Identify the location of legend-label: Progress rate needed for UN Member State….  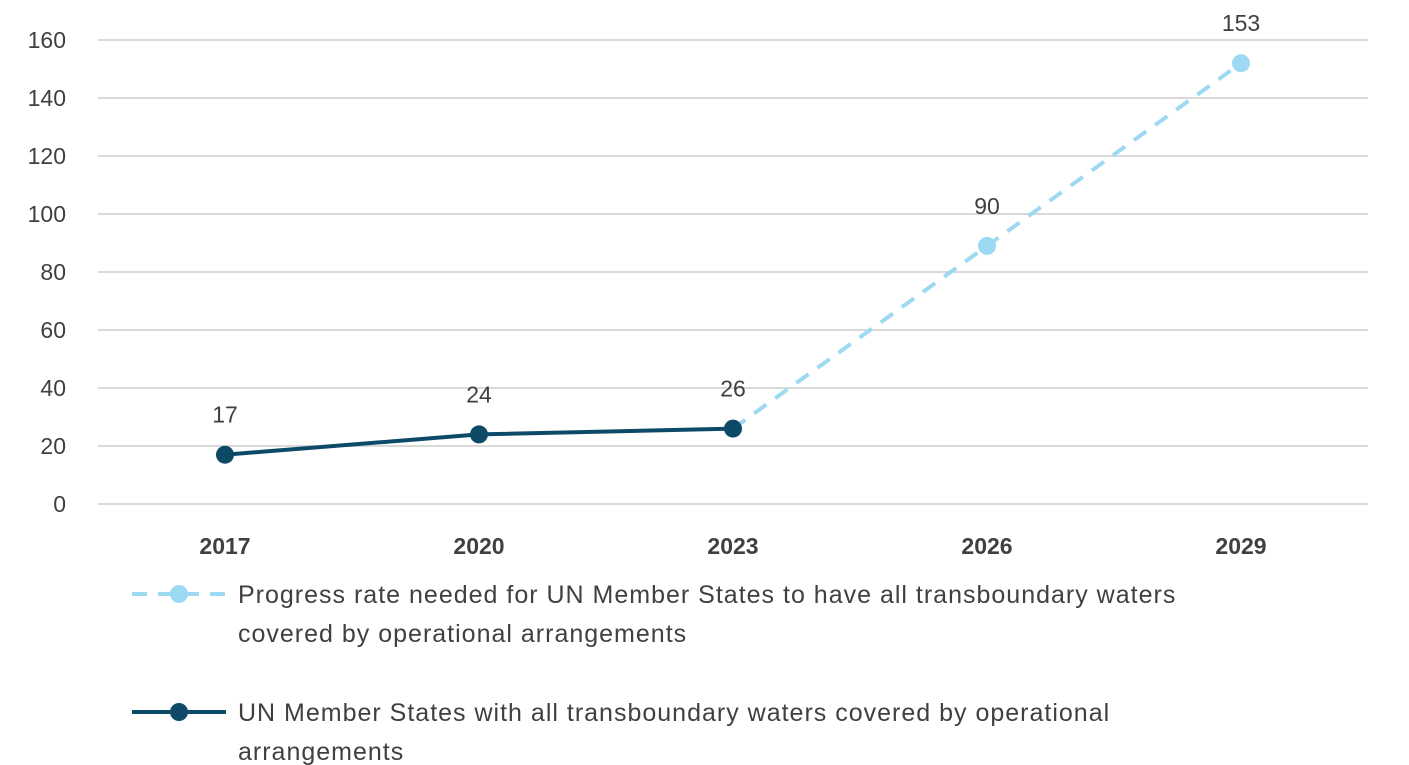
(707, 595).